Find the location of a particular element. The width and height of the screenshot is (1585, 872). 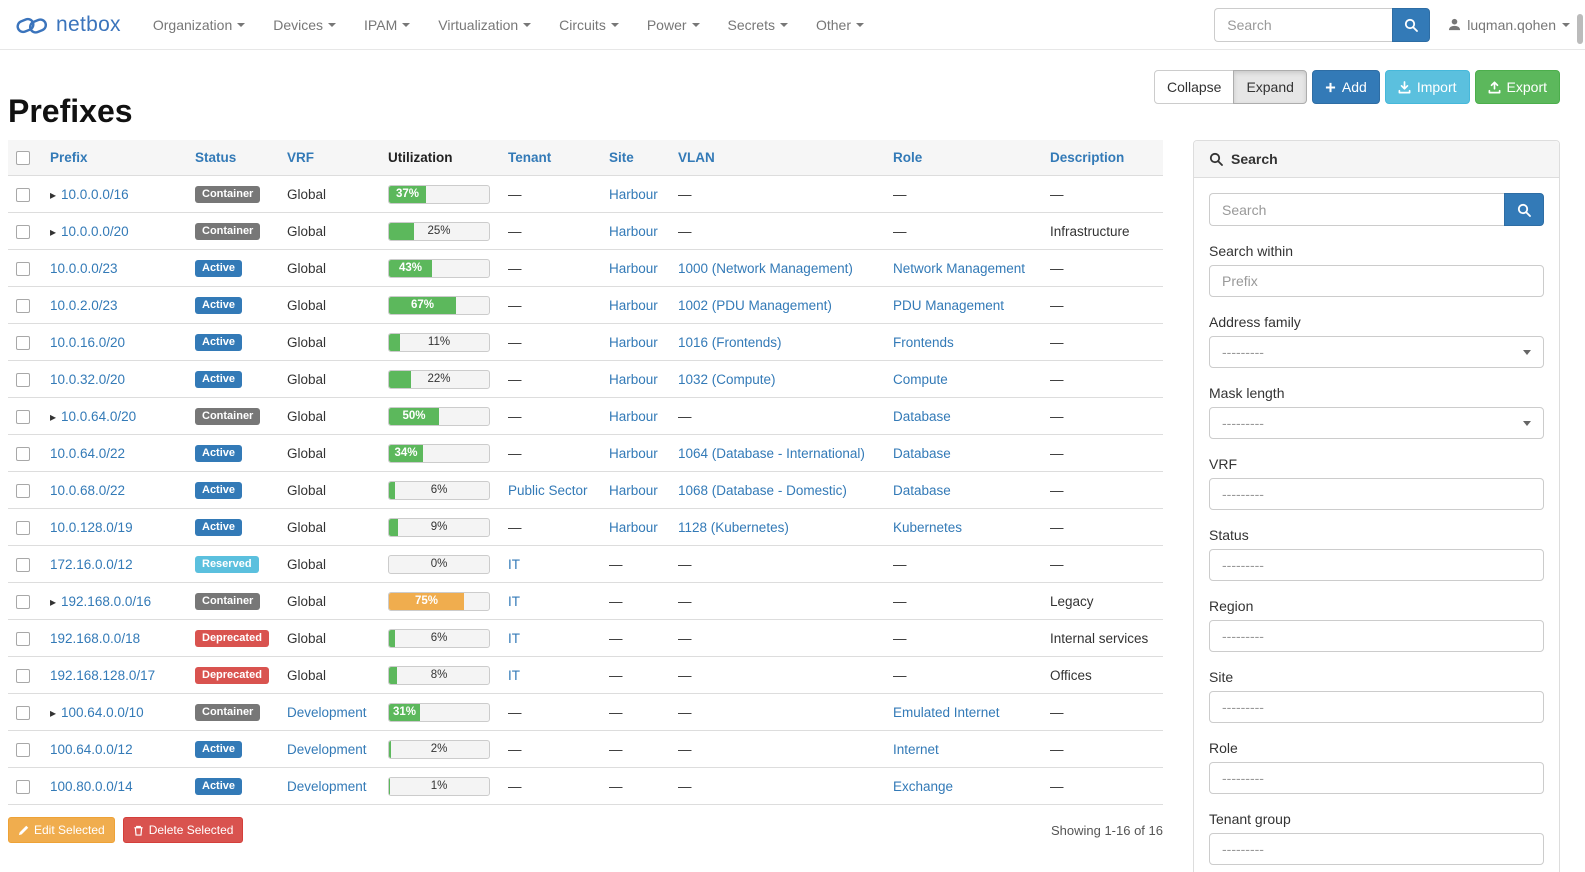

prefix-link: 10.0.128.0/19 is located at coordinates (91, 527).